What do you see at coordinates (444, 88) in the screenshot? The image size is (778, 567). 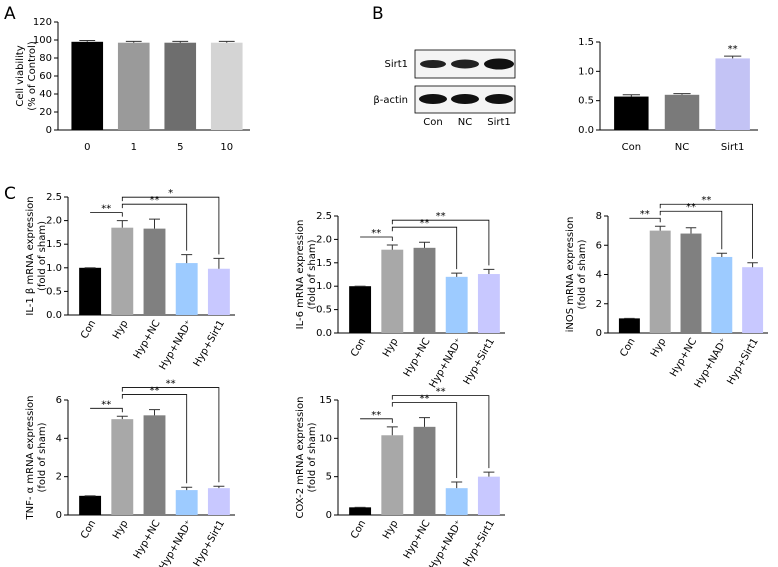 I see `western-blot: Sirt1 β-actin Con NC Sirt1` at bounding box center [444, 88].